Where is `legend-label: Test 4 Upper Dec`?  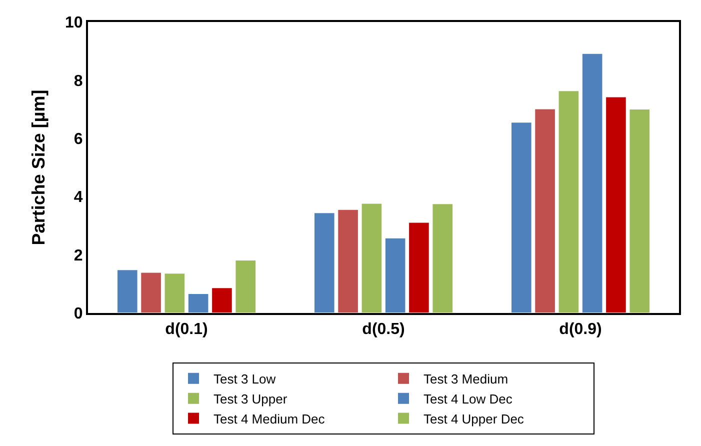
legend-label: Test 4 Upper Dec is located at coordinates (474, 418).